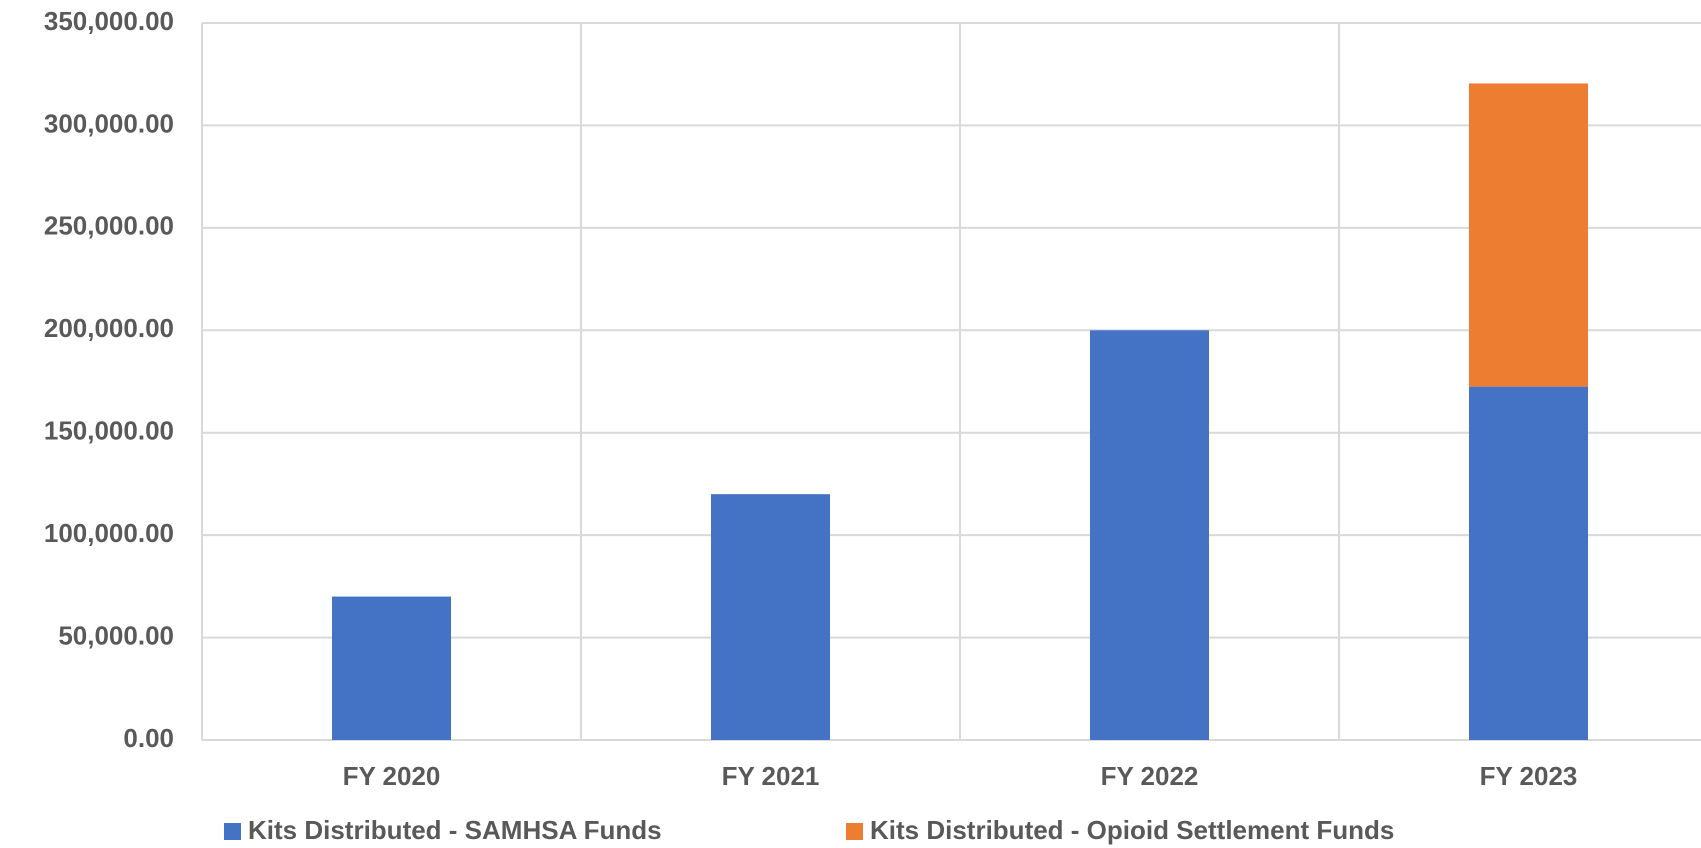 The height and width of the screenshot is (848, 1701). What do you see at coordinates (455, 830) in the screenshot?
I see `legend-label: Kits Distributed - SAMHSA Funds` at bounding box center [455, 830].